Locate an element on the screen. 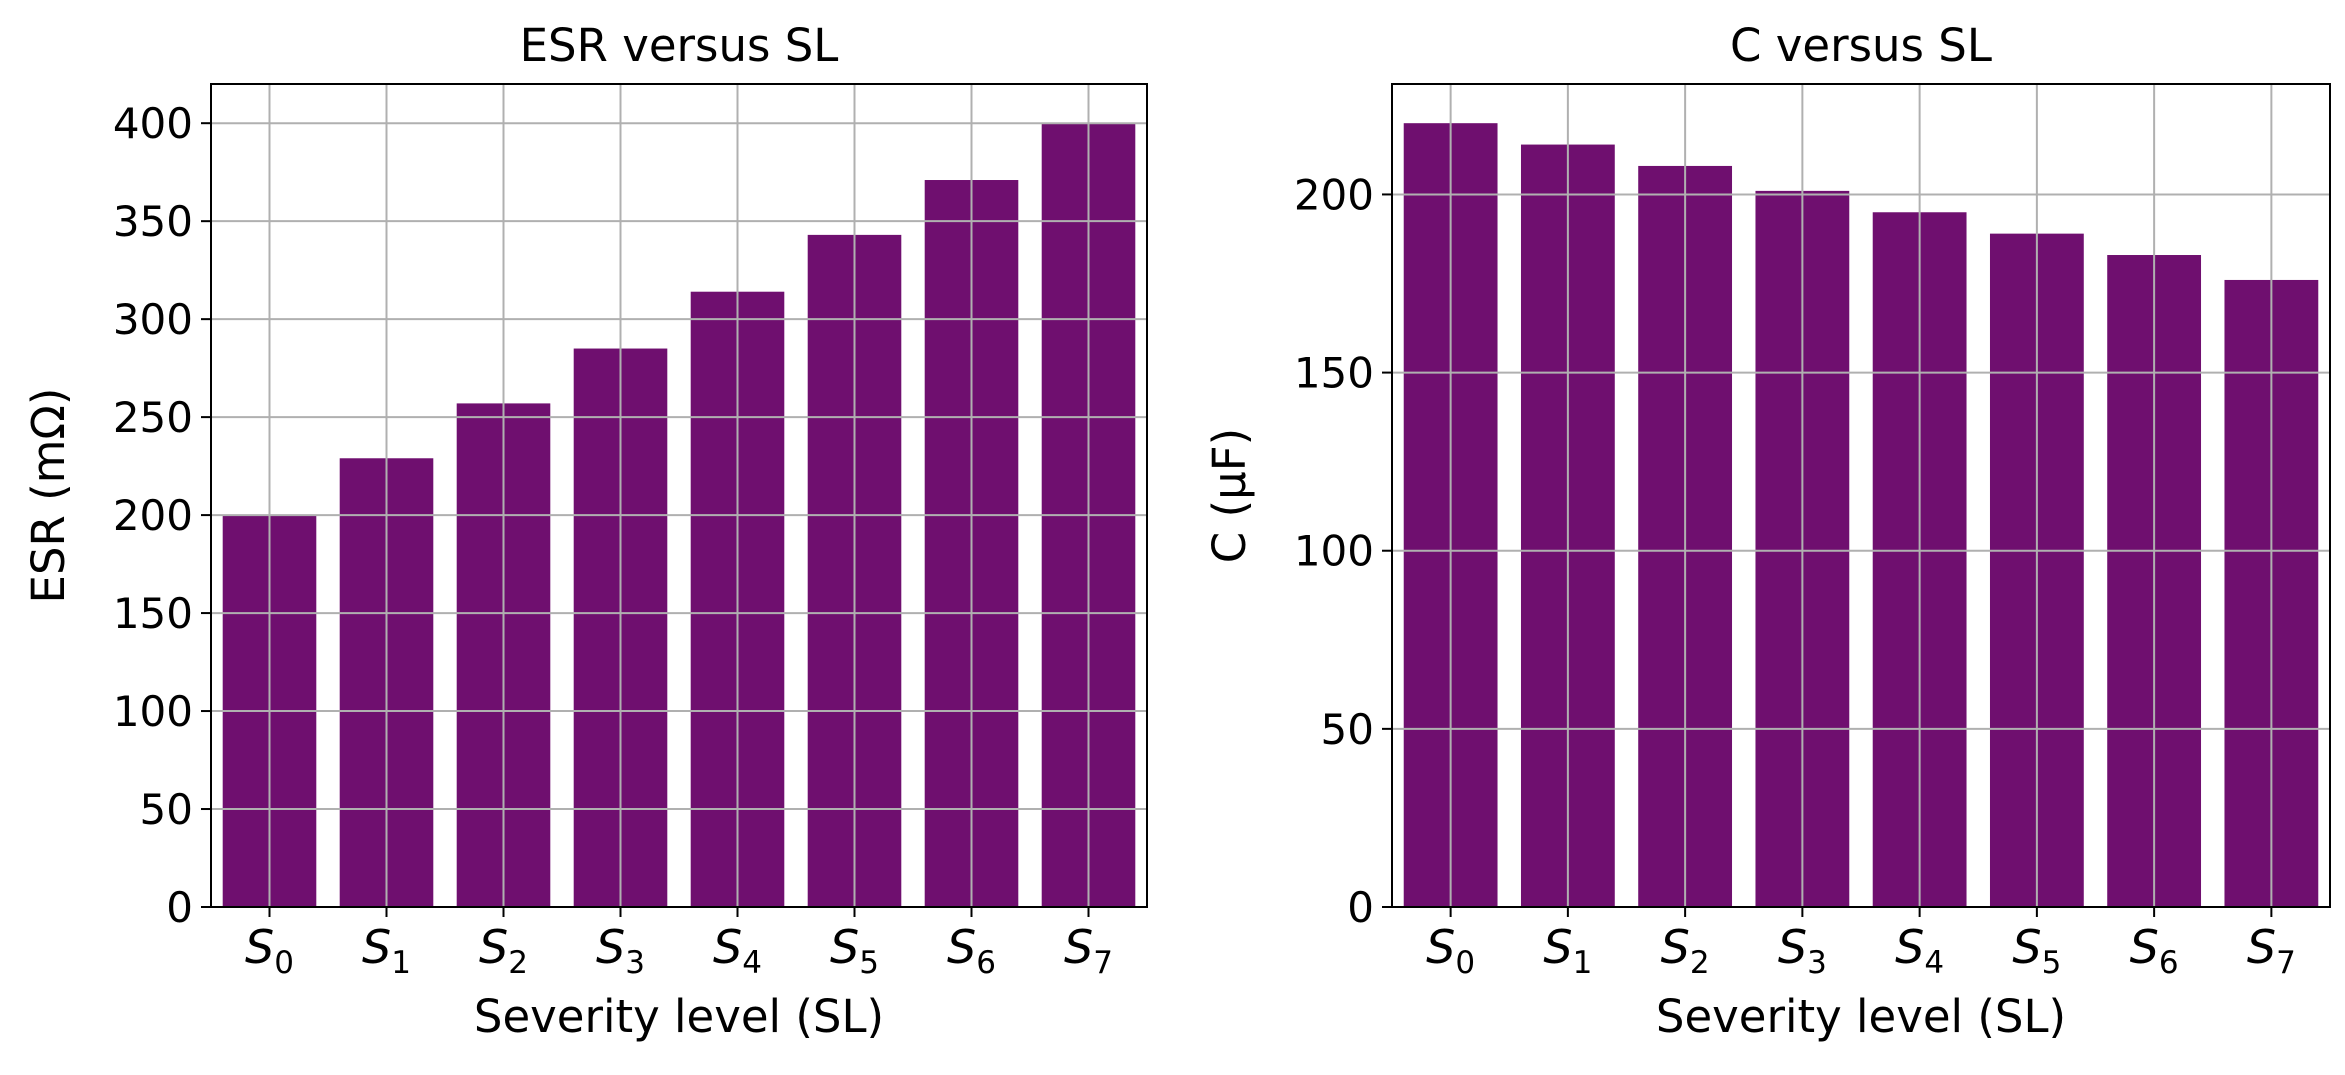 The width and height of the screenshot is (2345, 1075). esr-chart-title: ESR versus SL is located at coordinates (679, 45).